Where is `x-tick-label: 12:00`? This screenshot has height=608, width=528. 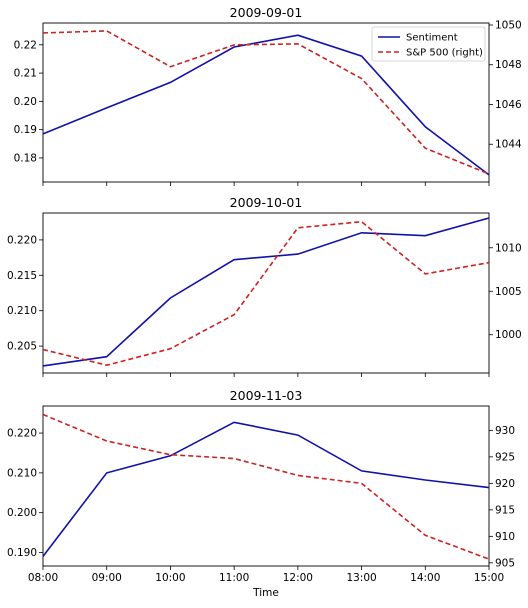 x-tick-label: 12:00 is located at coordinates (298, 578).